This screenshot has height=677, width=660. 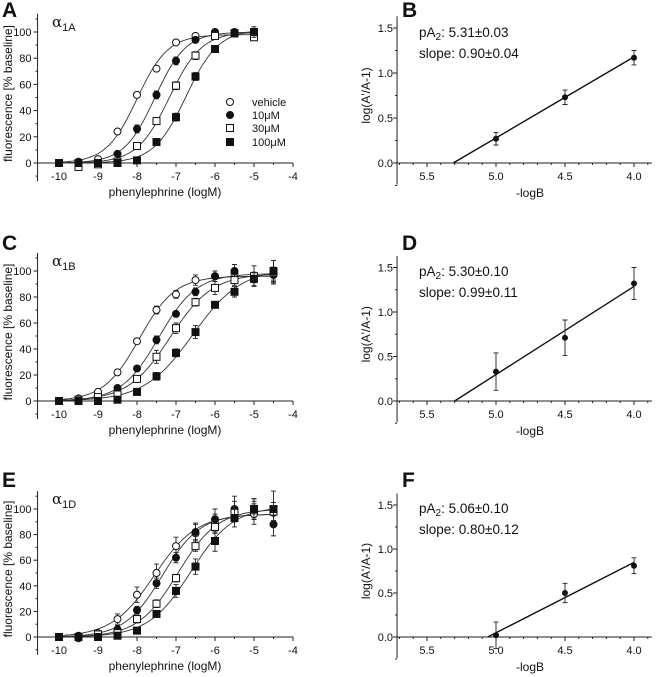 What do you see at coordinates (254, 651) in the screenshot?
I see `x-tick-label: -5` at bounding box center [254, 651].